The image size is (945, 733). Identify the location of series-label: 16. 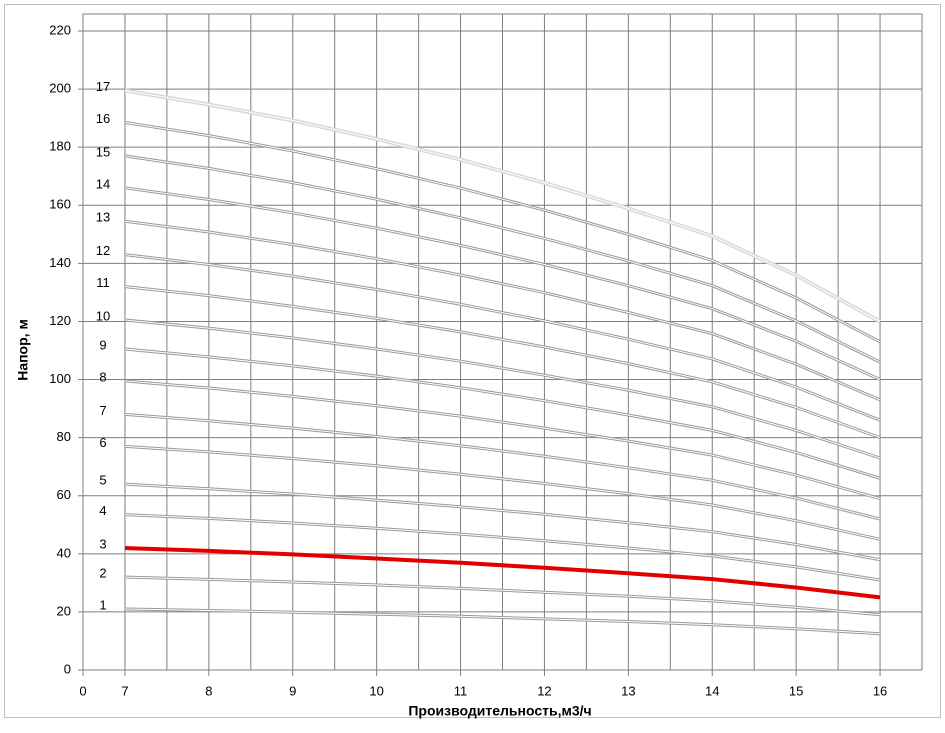
(103, 118).